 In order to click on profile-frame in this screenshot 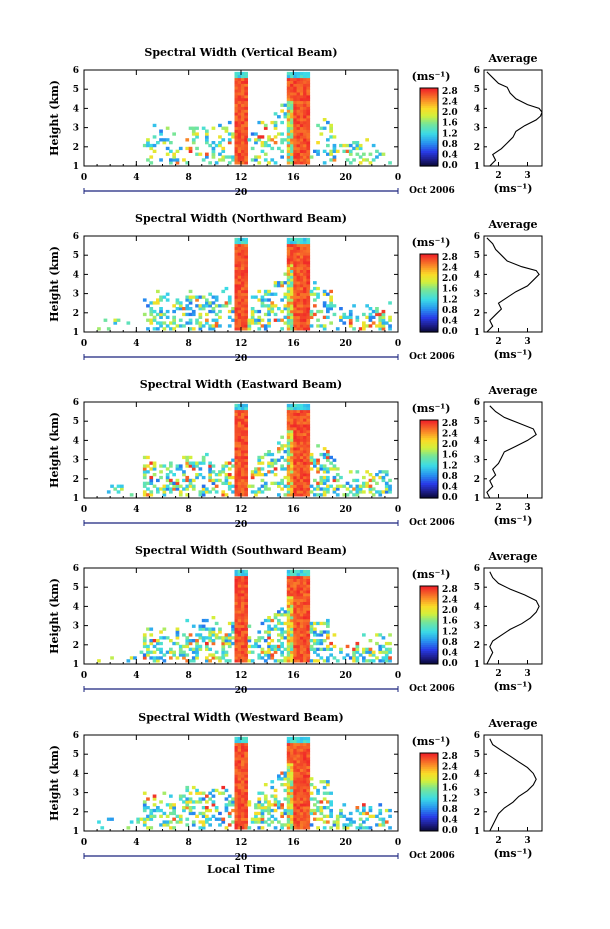, I will do `click(513, 118)`.